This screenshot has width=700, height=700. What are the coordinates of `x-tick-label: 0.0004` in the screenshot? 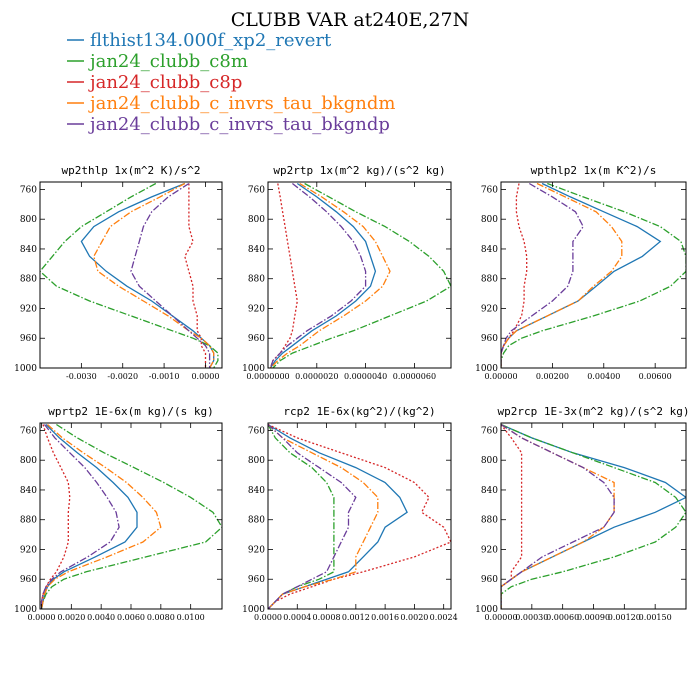 It's located at (297, 617).